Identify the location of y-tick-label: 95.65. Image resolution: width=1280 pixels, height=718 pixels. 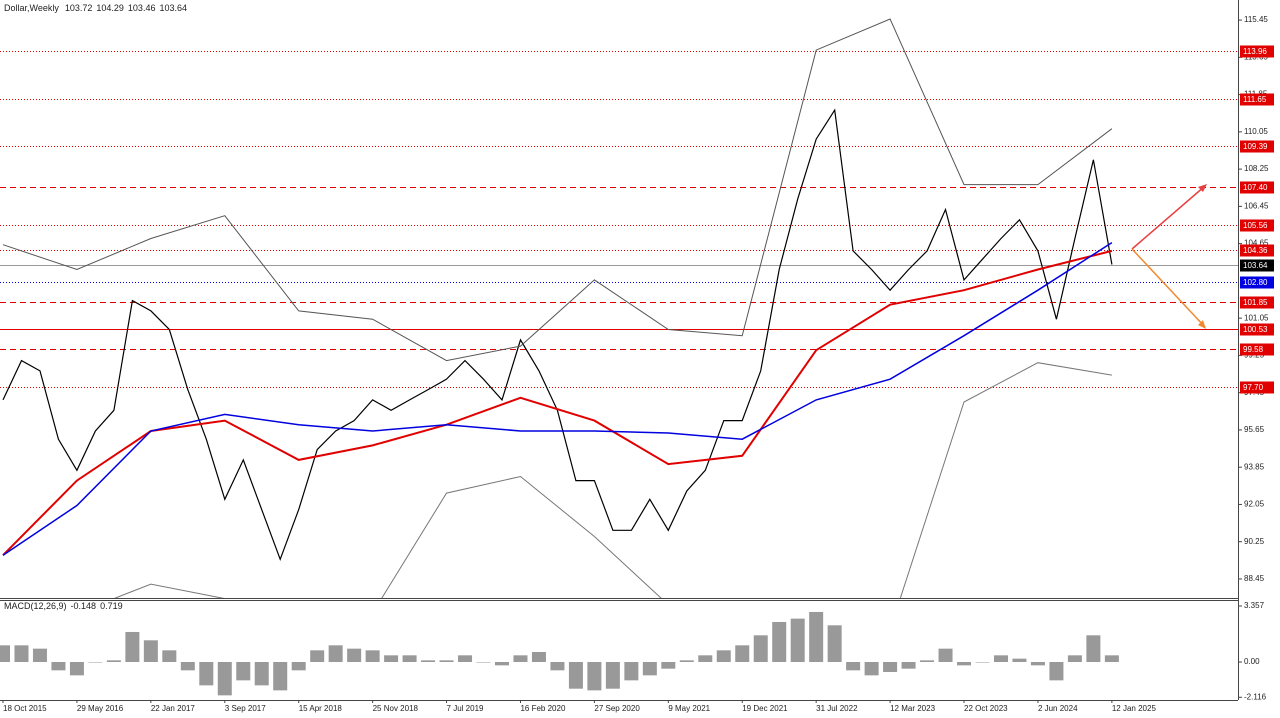
(1254, 429).